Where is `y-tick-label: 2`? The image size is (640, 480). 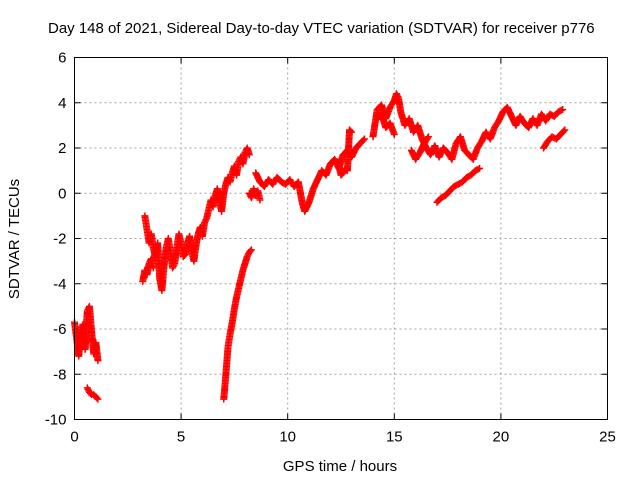
y-tick-label: 2 is located at coordinates (62, 148).